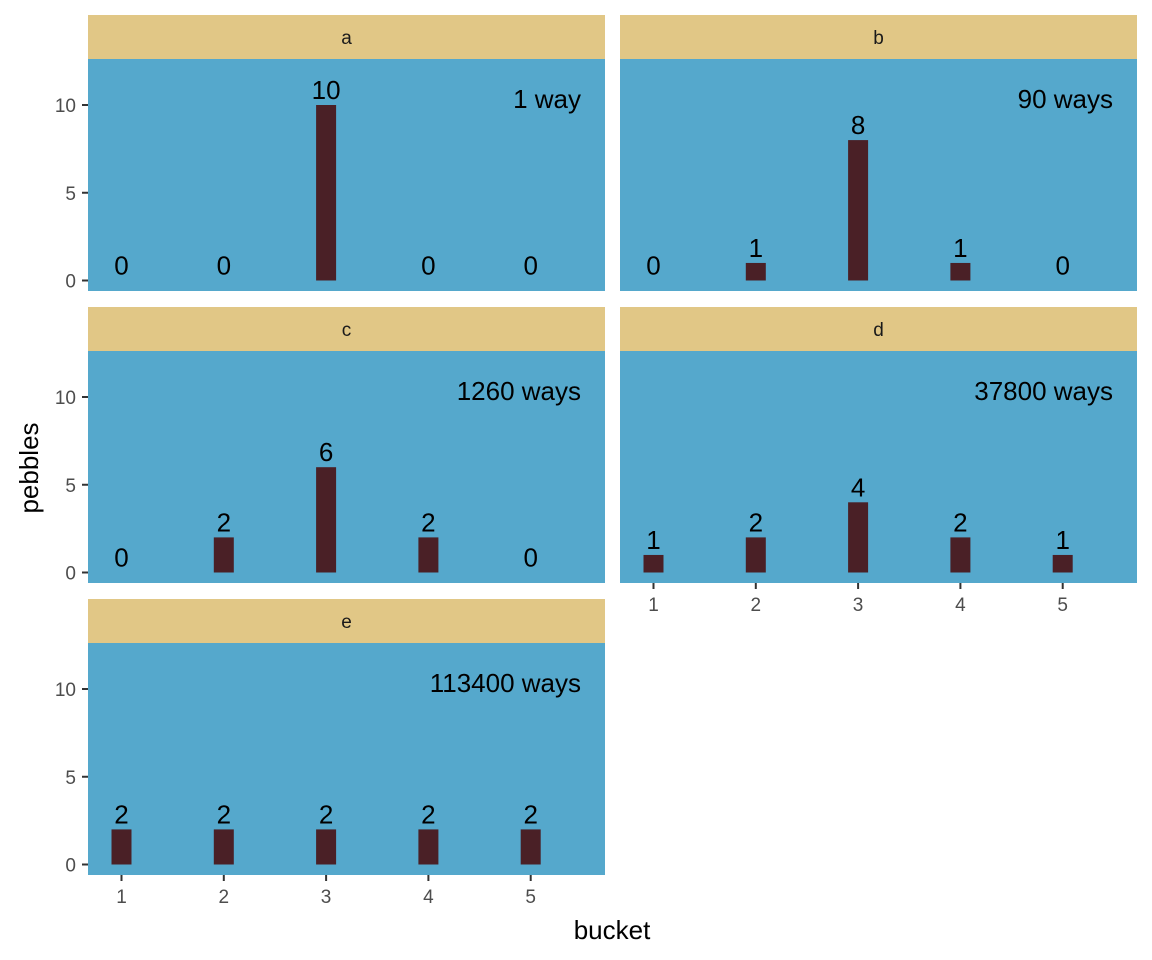 The height and width of the screenshot is (960, 1152). I want to click on facet-strip-label-b: b, so click(878, 38).